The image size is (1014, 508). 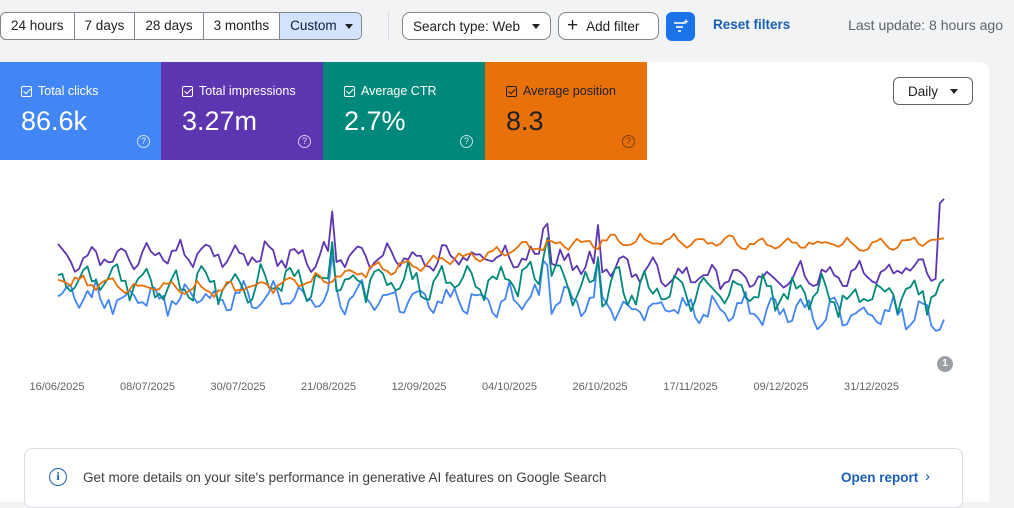 What do you see at coordinates (247, 91) in the screenshot?
I see `metric-label: Total impressions` at bounding box center [247, 91].